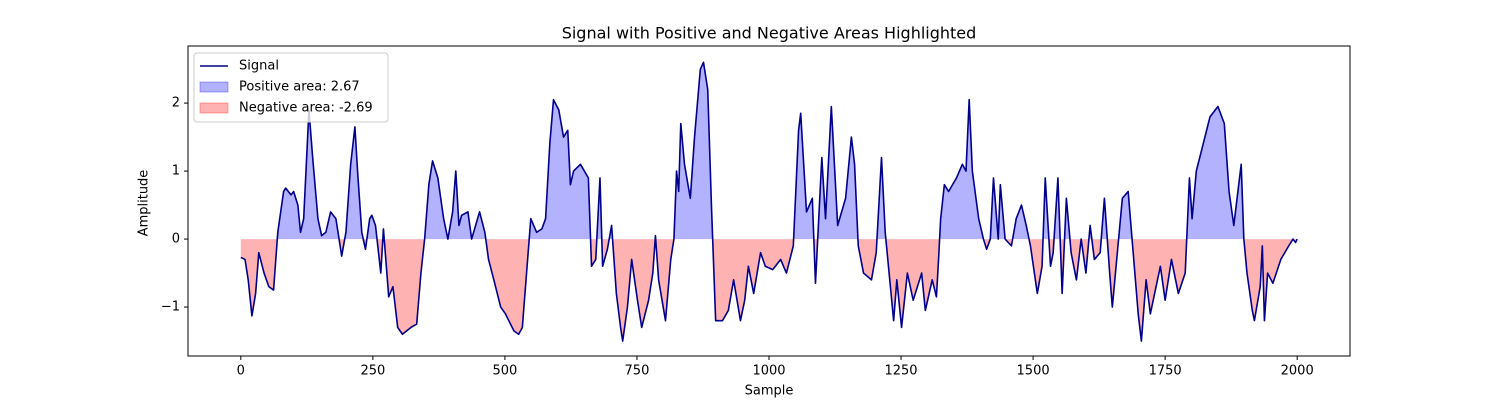  Describe the element at coordinates (170, 307) in the screenshot. I see `y-tick-label: −1` at that location.